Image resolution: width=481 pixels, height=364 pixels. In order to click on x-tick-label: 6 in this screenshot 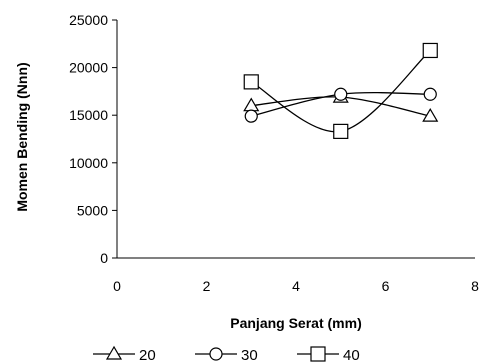, I will do `click(386, 286)`.